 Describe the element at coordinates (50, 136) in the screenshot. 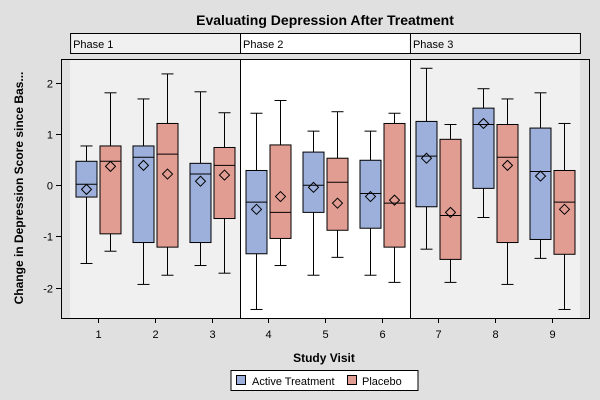

I see `y-tick-label: 1` at that location.